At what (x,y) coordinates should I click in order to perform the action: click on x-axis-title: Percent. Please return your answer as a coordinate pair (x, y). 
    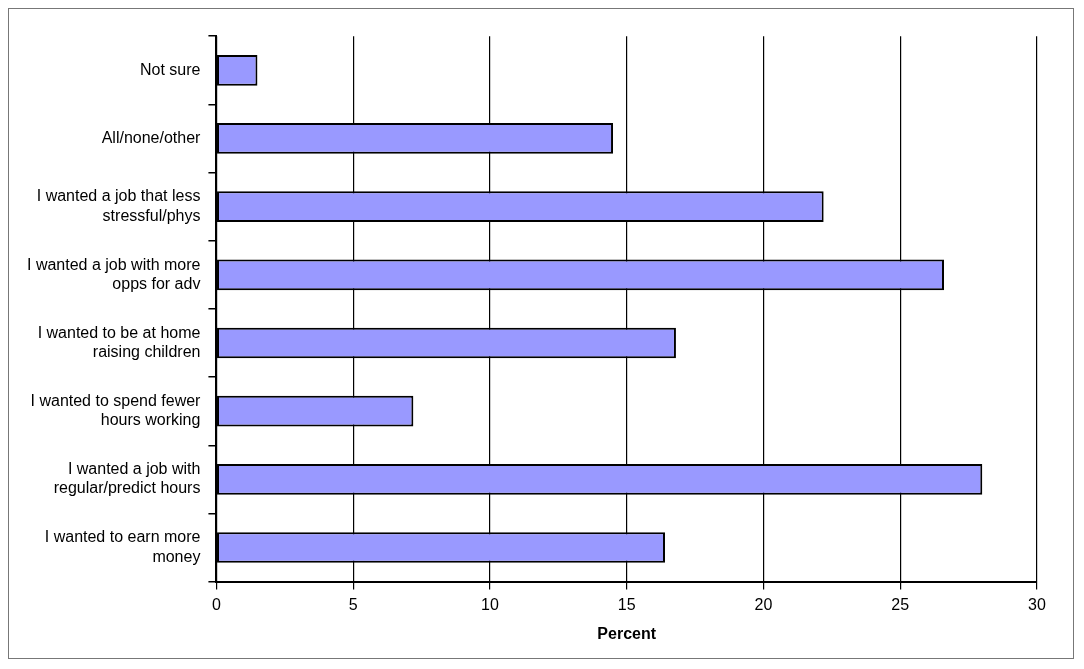
    Looking at the image, I should click on (627, 633).